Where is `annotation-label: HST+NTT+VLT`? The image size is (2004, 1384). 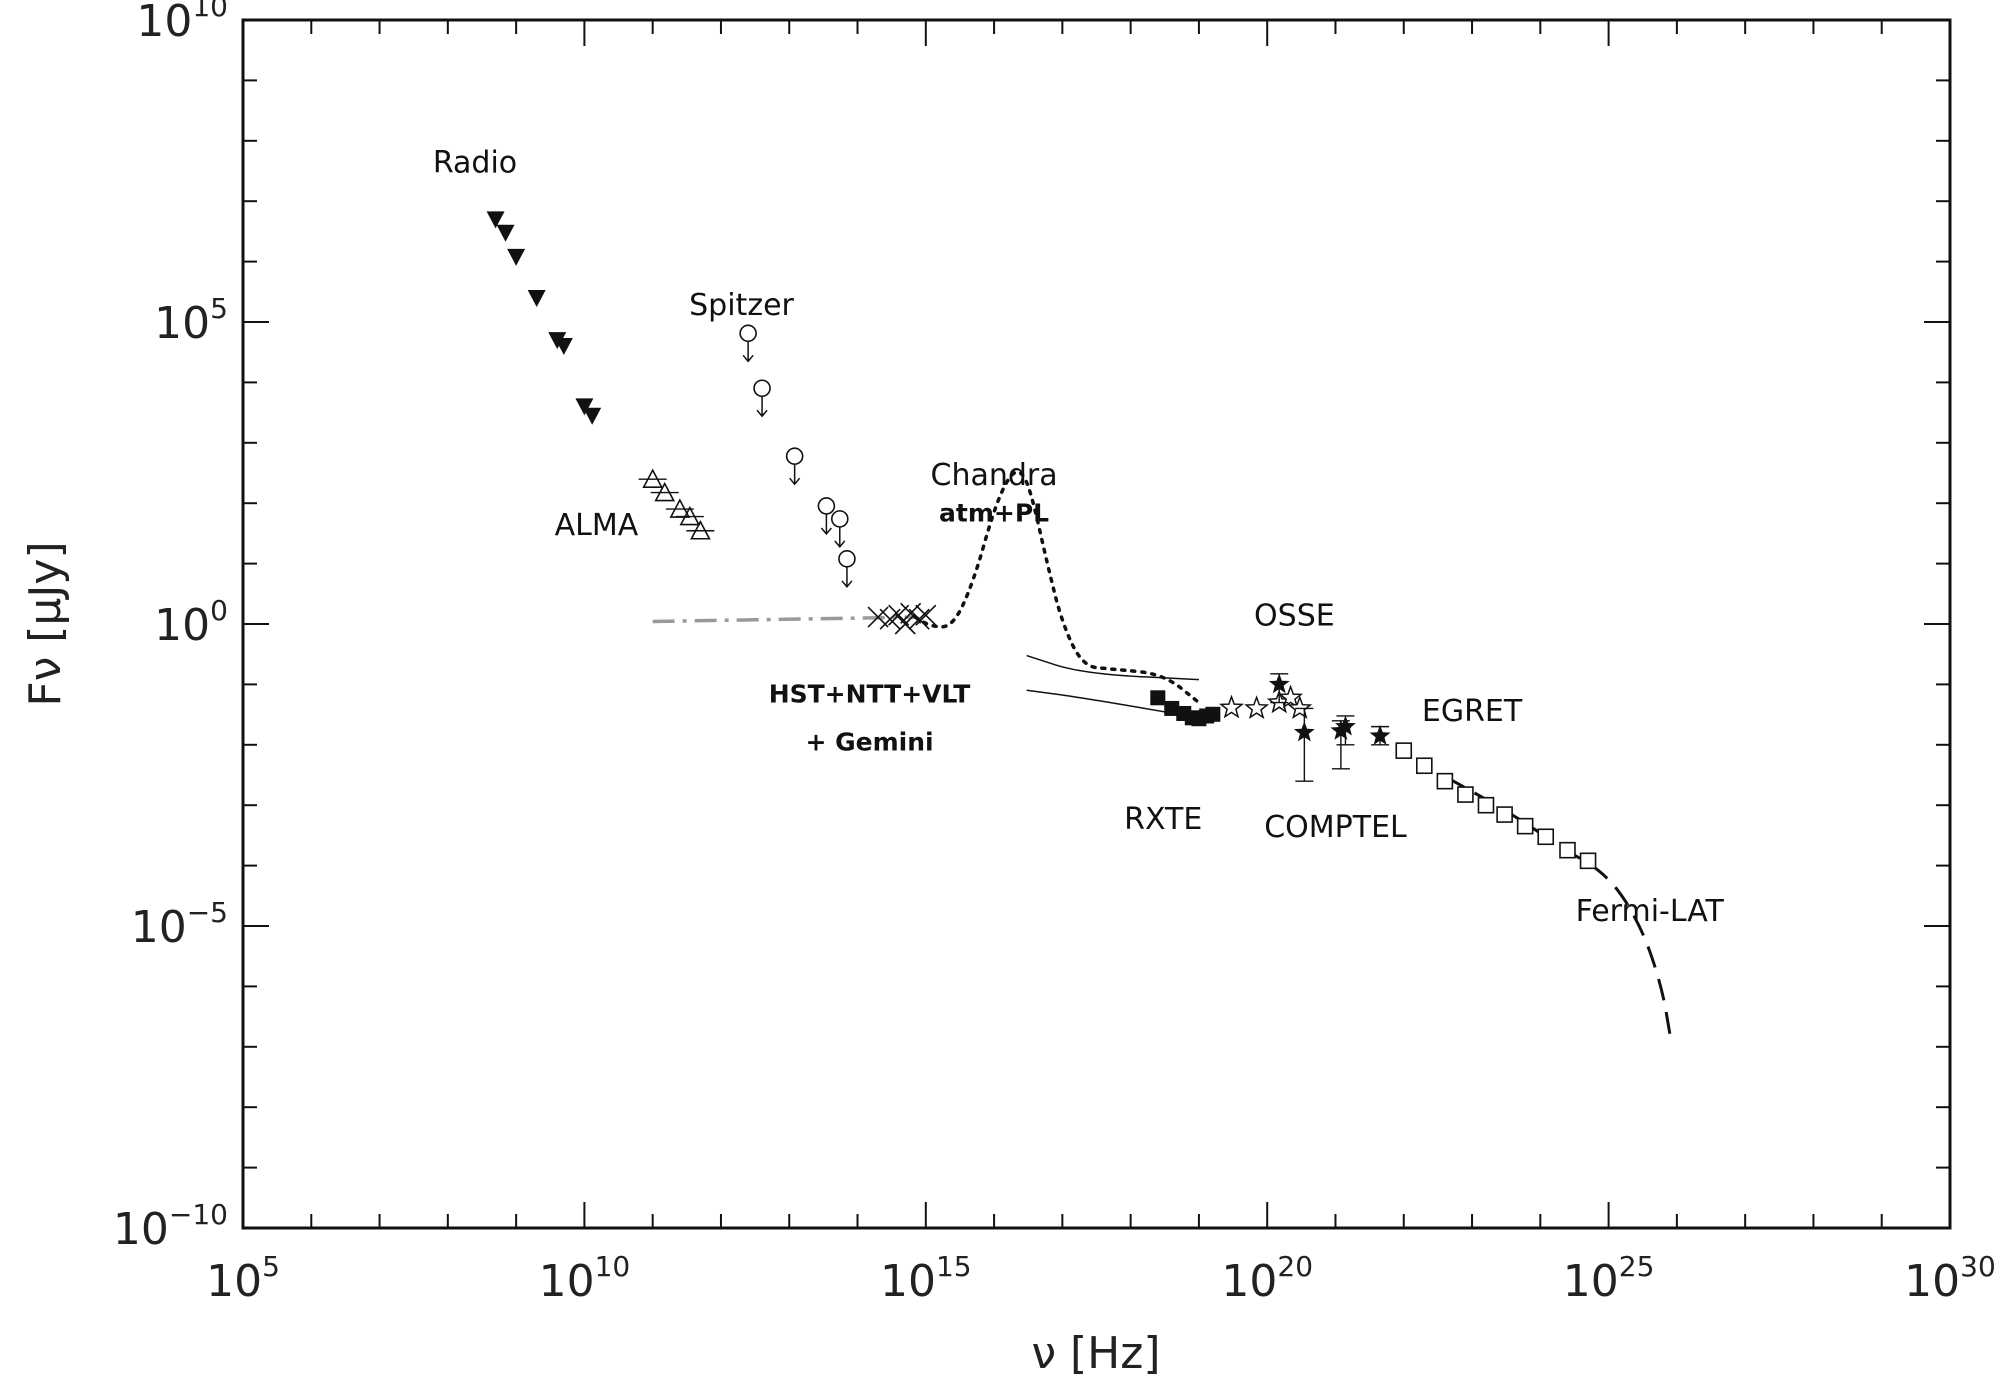
annotation-label: HST+NTT+VLT is located at coordinates (870, 694).